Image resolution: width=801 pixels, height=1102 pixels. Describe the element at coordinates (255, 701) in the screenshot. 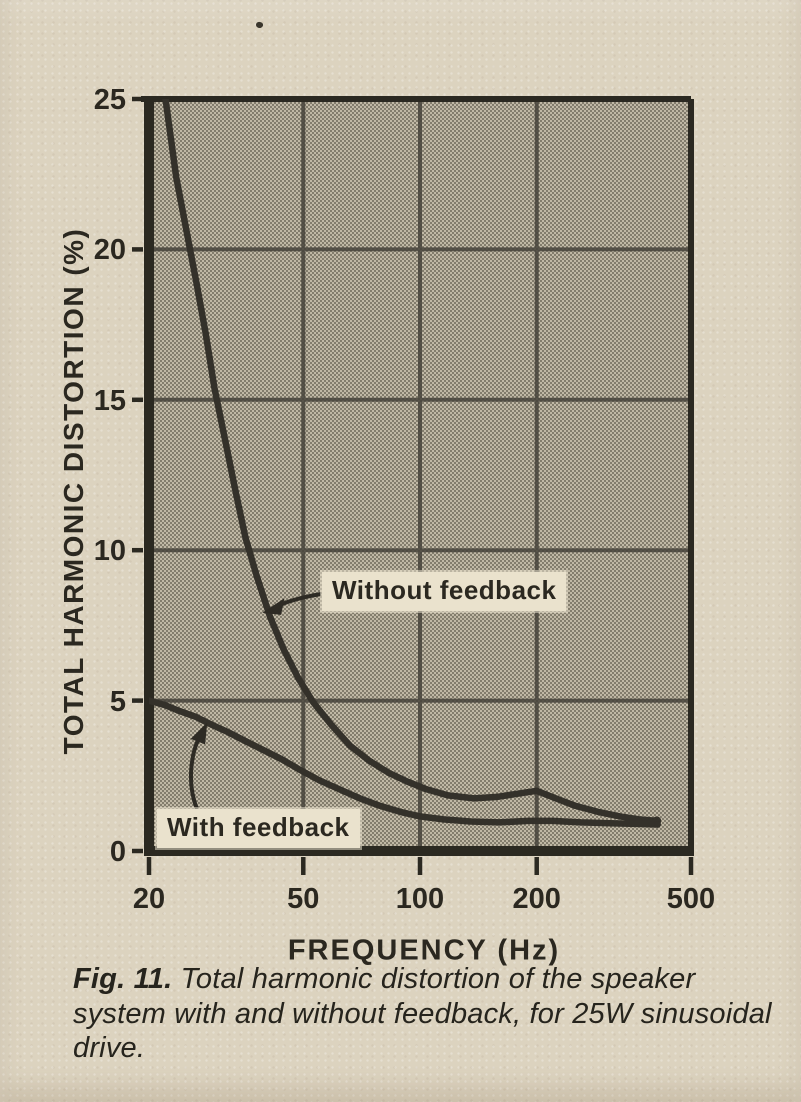

I see `annotation-arrows` at that location.